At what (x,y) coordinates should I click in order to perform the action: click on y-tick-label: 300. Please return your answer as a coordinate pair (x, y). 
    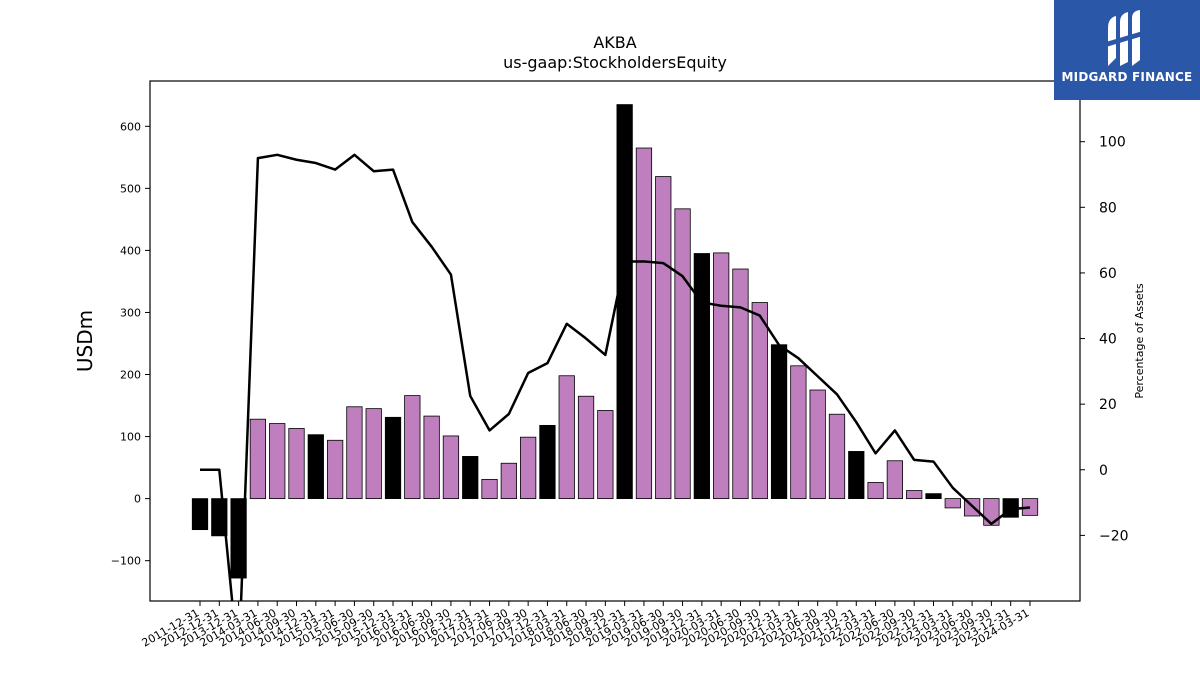
    Looking at the image, I should click on (130, 312).